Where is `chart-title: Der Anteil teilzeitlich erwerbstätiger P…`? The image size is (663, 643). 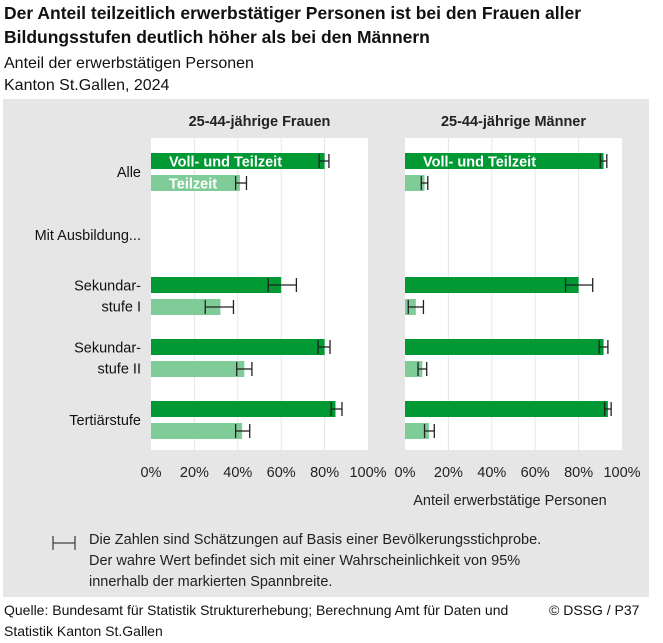
chart-title: Der Anteil teilzeitlich erwerbstätiger P… is located at coordinates (293, 25).